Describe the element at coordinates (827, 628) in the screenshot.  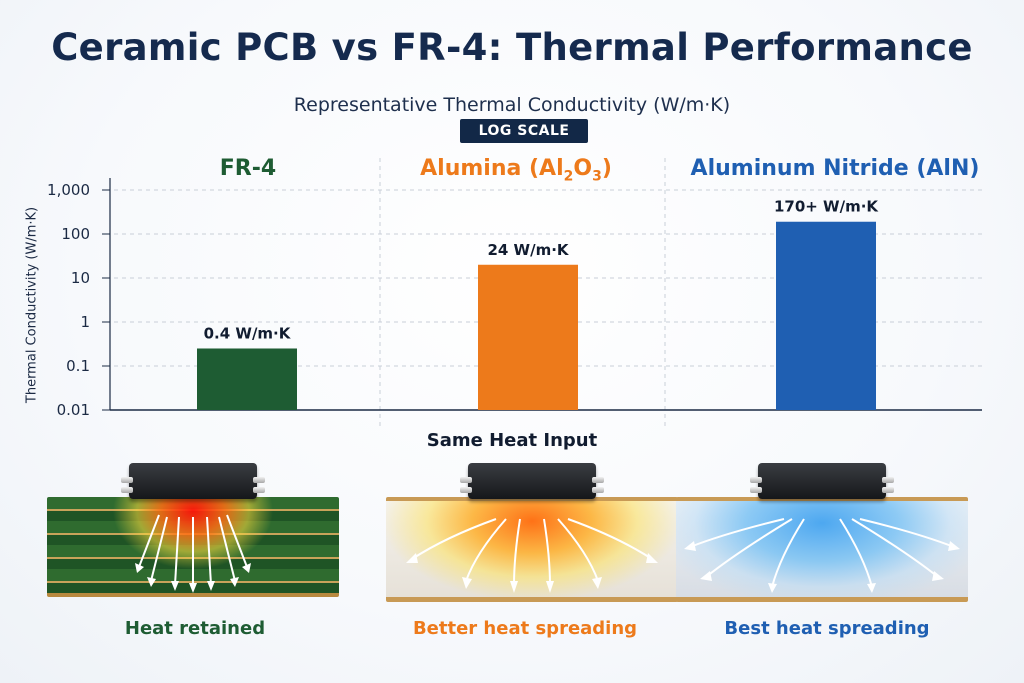
I see `caption-best-heat-spreading: Best heat spreading` at that location.